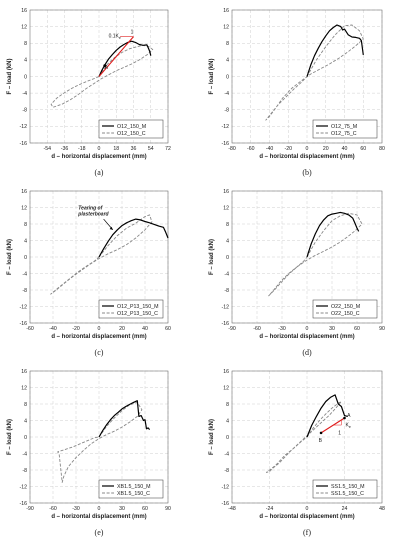 The width and height of the screenshot is (405, 550). I want to click on annotation-point-b: B, so click(321, 441).